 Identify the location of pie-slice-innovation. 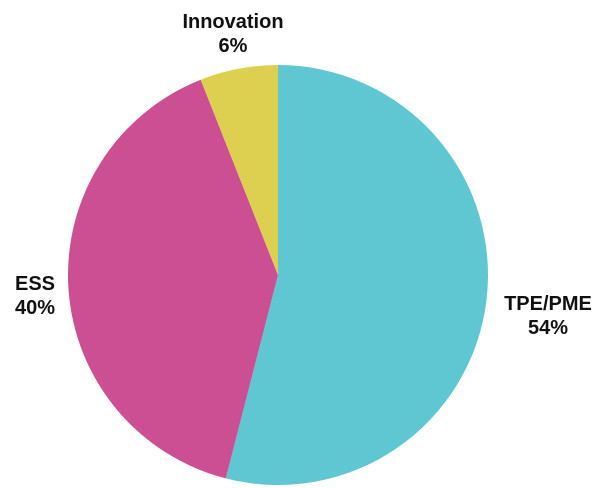
(239, 170).